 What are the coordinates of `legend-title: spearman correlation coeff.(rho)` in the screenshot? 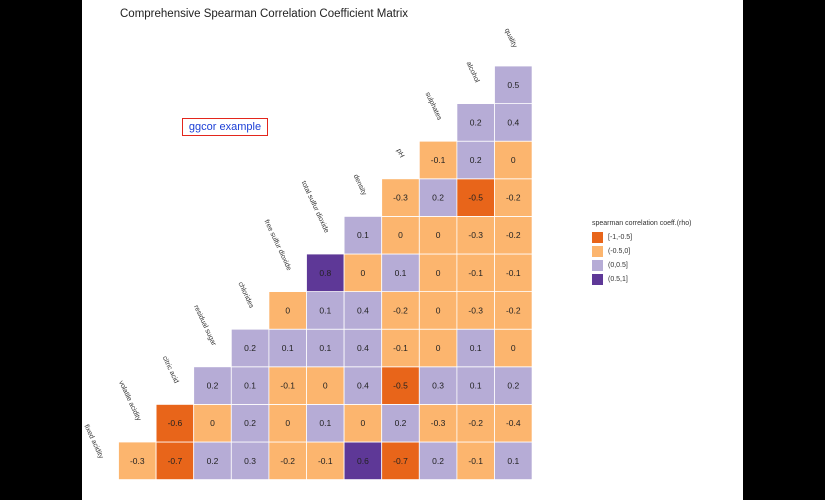 It's located at (642, 223).